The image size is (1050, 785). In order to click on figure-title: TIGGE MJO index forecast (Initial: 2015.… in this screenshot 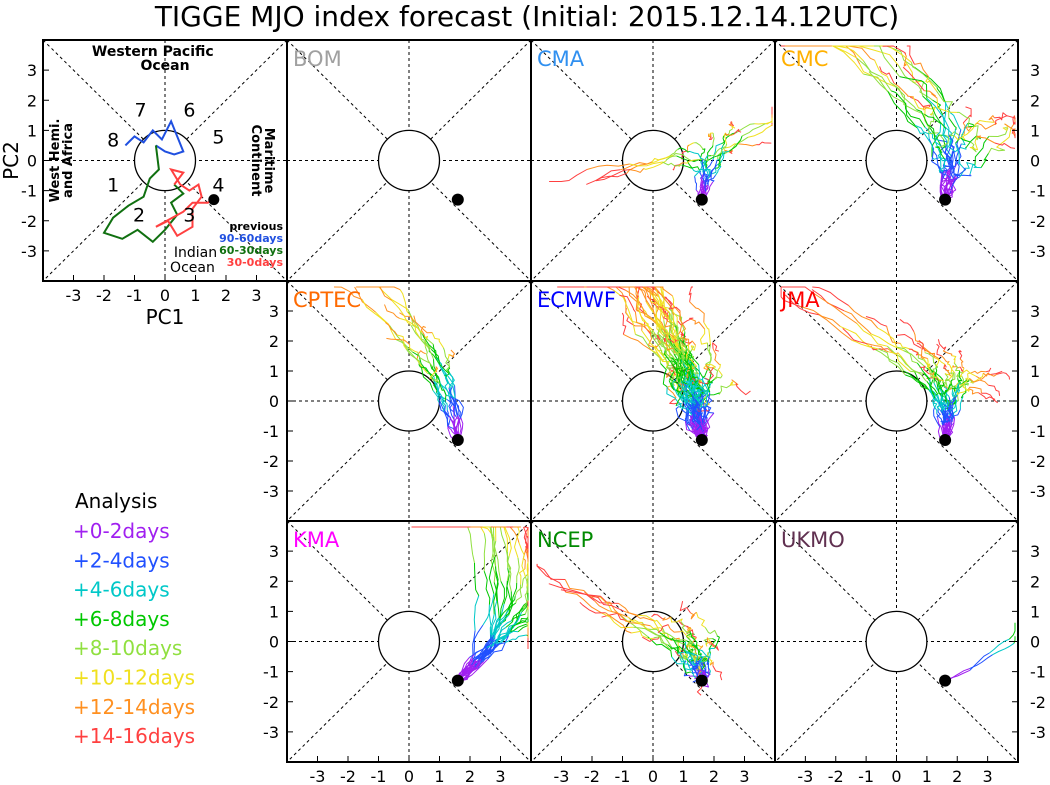, I will do `click(526, 16)`.